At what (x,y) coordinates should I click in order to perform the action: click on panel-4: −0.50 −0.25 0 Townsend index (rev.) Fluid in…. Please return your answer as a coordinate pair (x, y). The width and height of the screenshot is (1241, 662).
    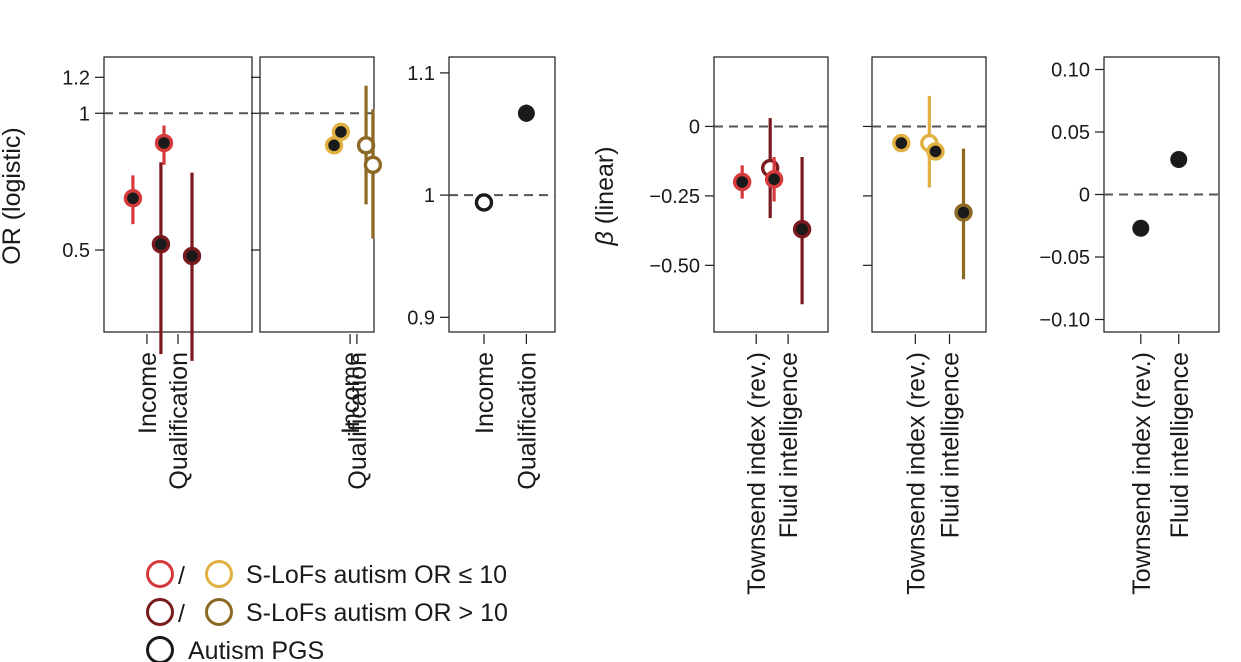
    Looking at the image, I should click on (739, 325).